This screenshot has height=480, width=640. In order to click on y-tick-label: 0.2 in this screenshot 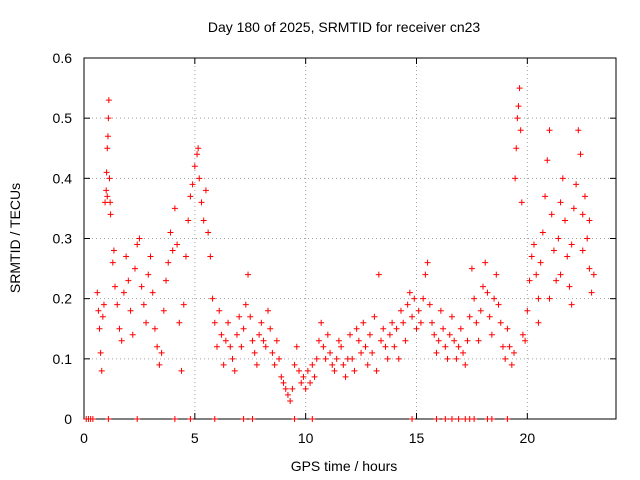, I will do `click(63, 299)`.